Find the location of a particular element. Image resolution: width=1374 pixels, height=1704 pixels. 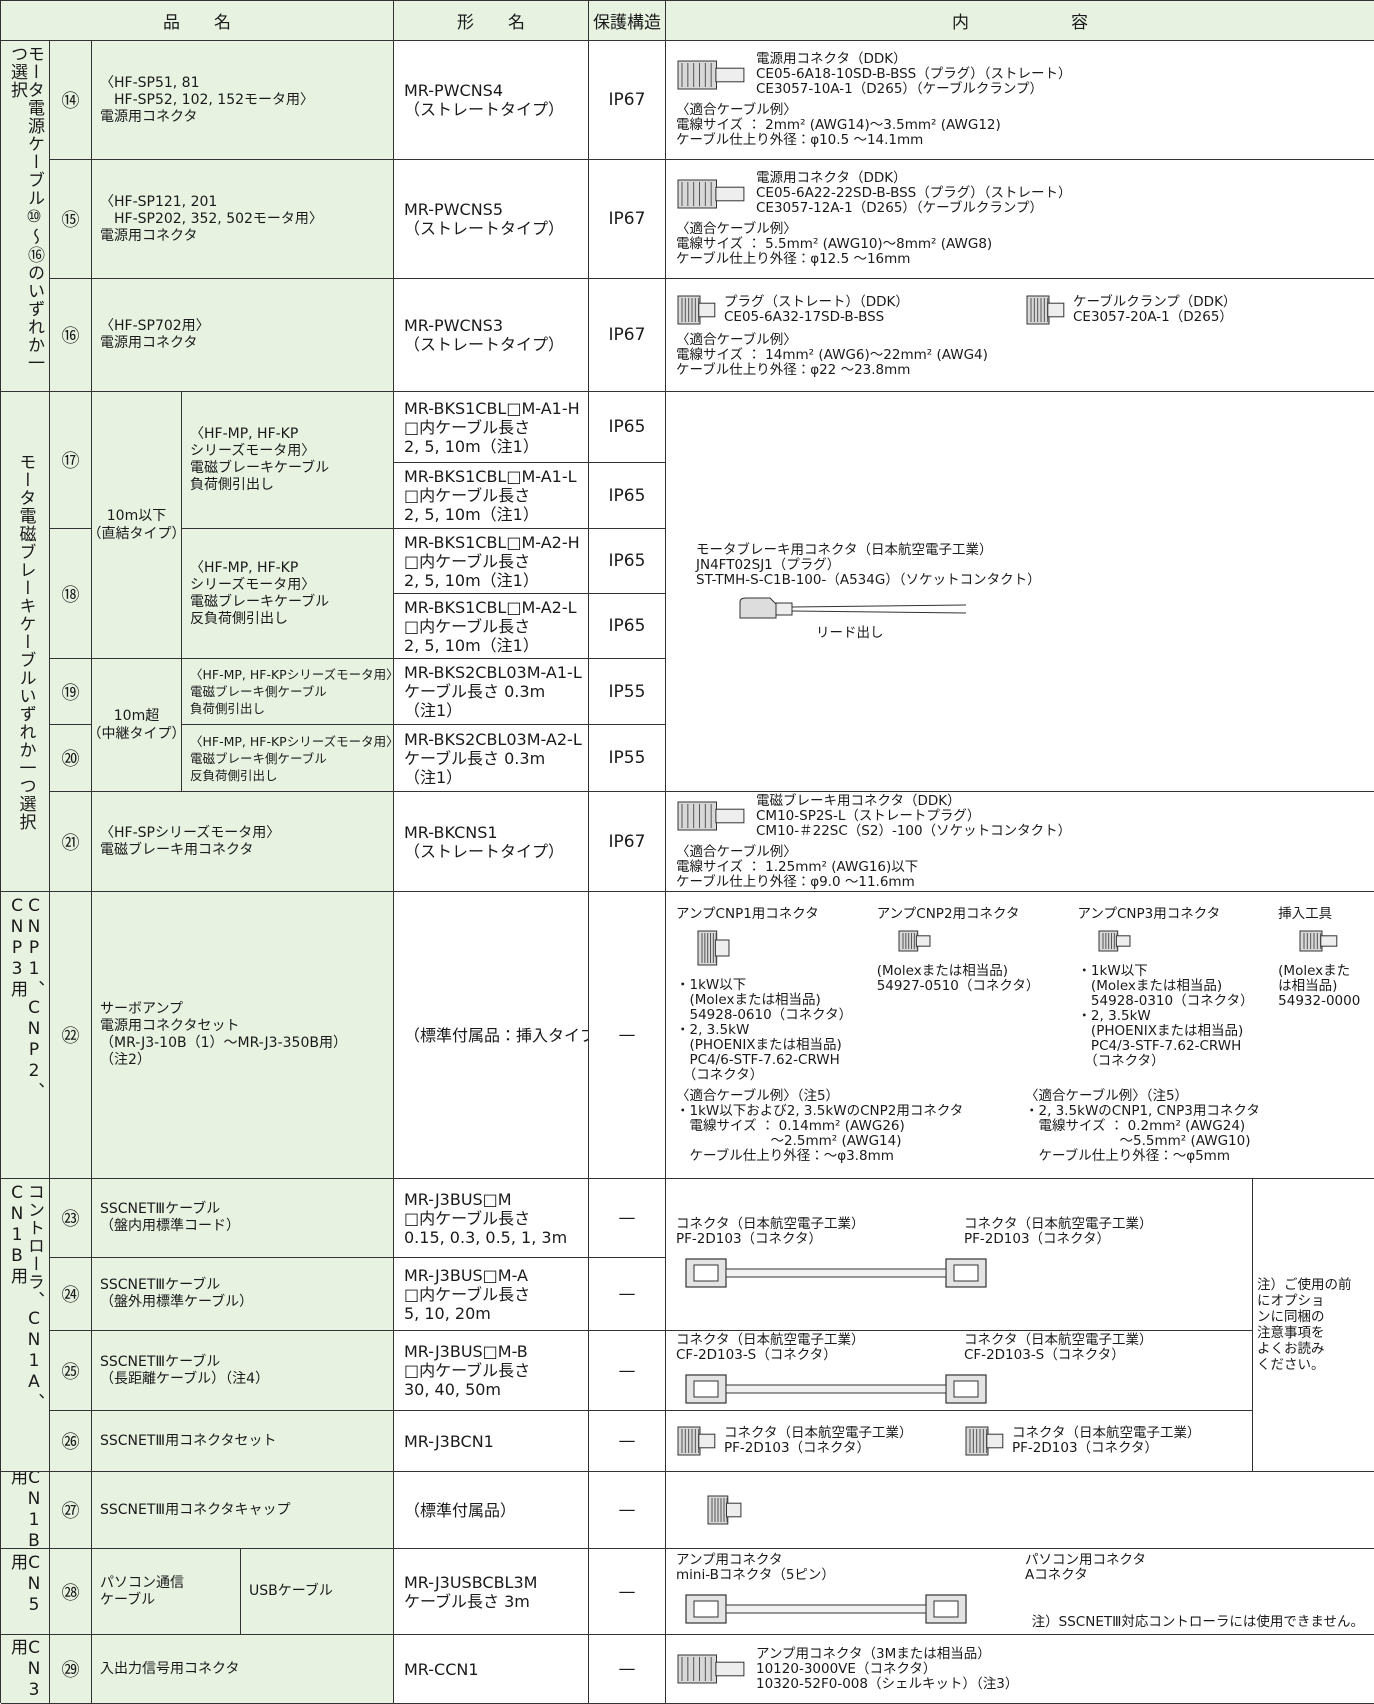

text-line: MR-BKS2CBL03M-A1-L is located at coordinates (493, 672).